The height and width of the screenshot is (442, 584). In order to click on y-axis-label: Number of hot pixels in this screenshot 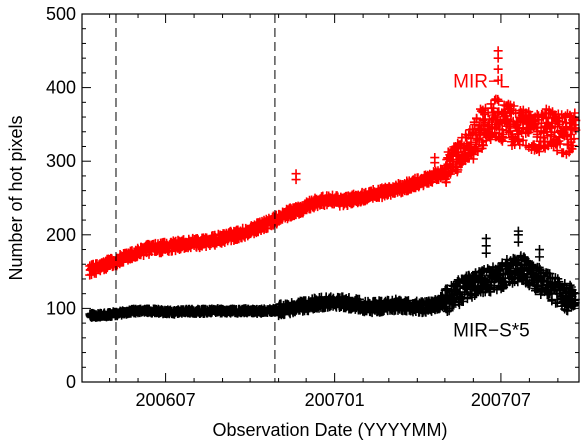, I will do `click(16, 197)`.